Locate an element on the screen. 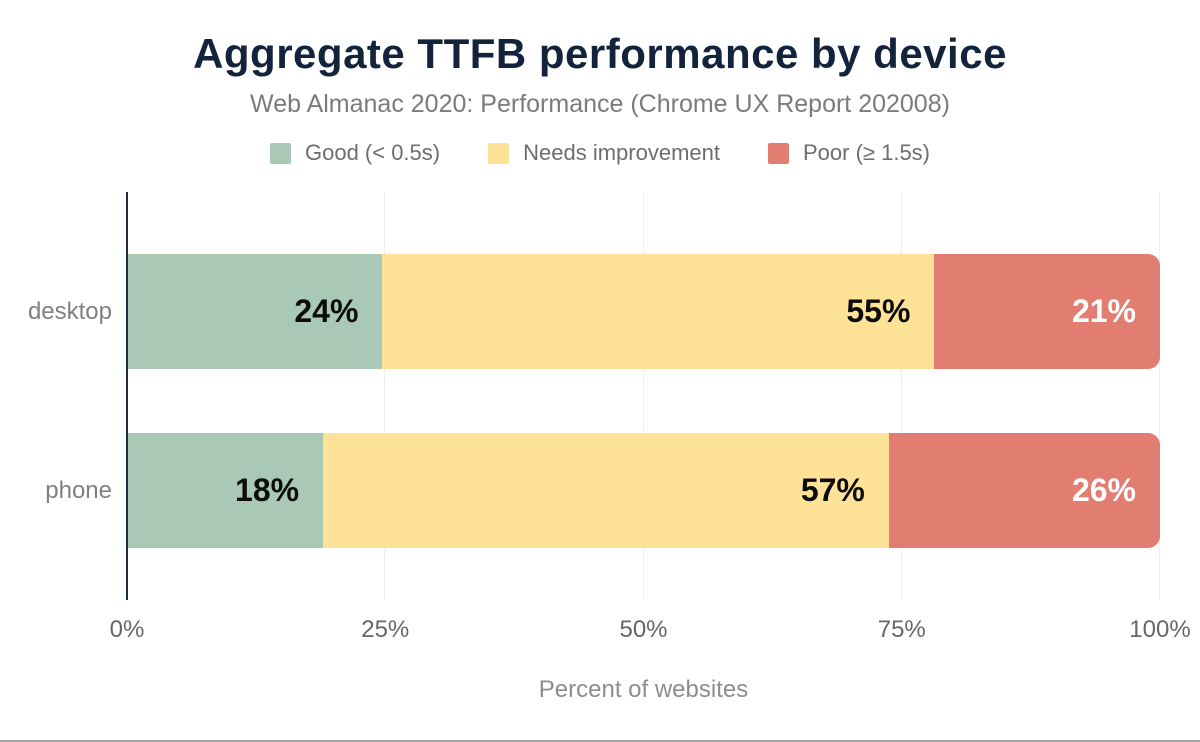 The width and height of the screenshot is (1200, 742). bar-segment-desktop-2: 55% is located at coordinates (658, 311).